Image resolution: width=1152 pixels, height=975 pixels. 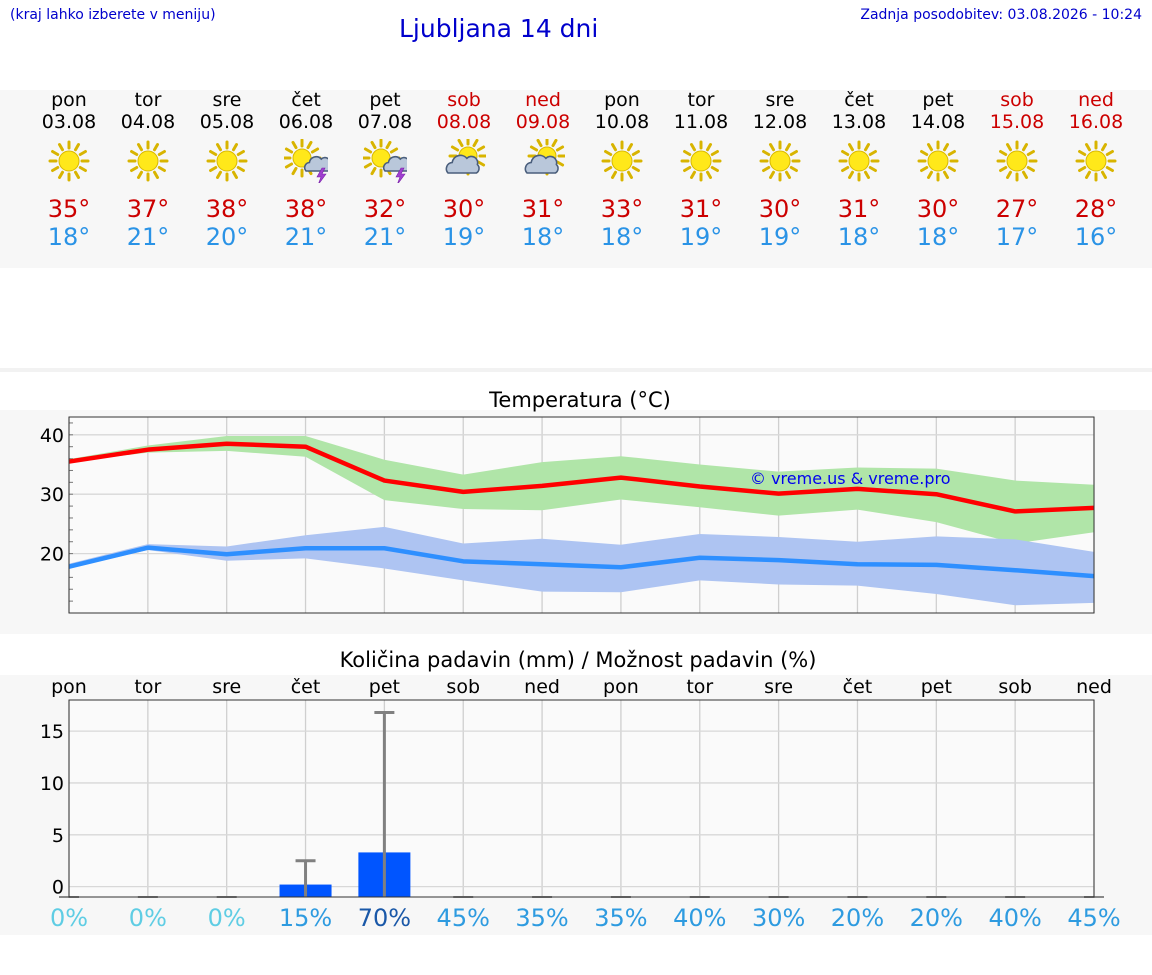 I want to click on page-title: Ljubljana 14 dni, so click(x=499, y=28).